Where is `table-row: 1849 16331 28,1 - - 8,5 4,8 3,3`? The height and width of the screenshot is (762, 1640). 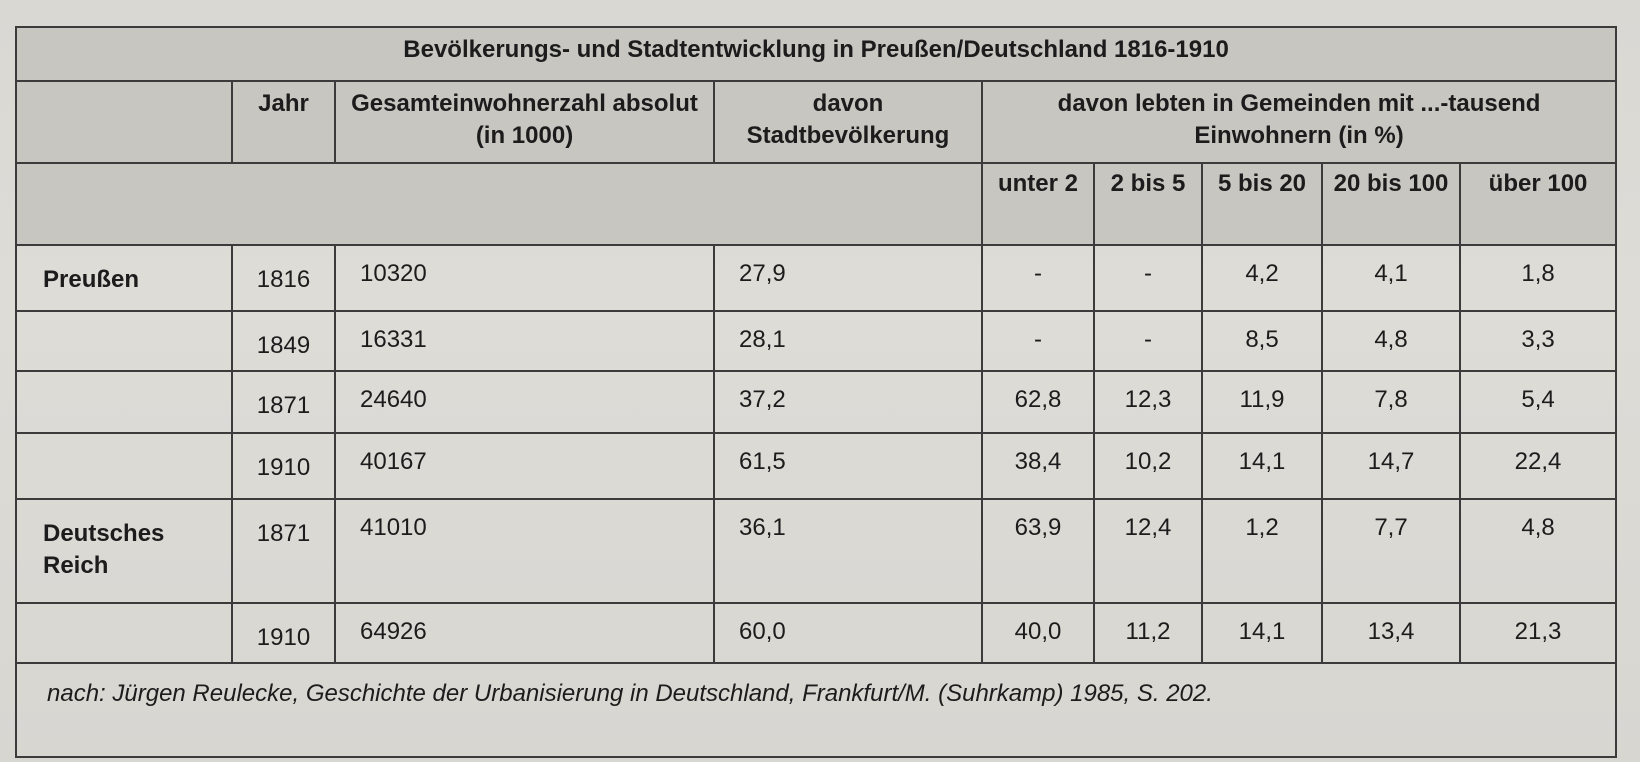 table-row: 1849 16331 28,1 - - 8,5 4,8 3,3 is located at coordinates (816, 341).